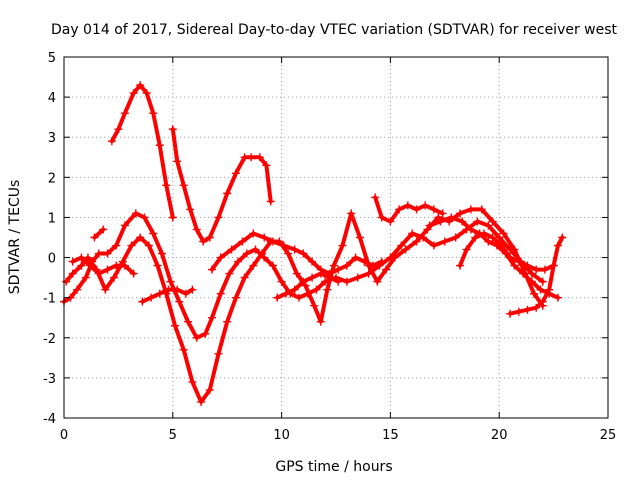 The width and height of the screenshot is (640, 480). I want to click on y-tick-label: 5, so click(52, 58).